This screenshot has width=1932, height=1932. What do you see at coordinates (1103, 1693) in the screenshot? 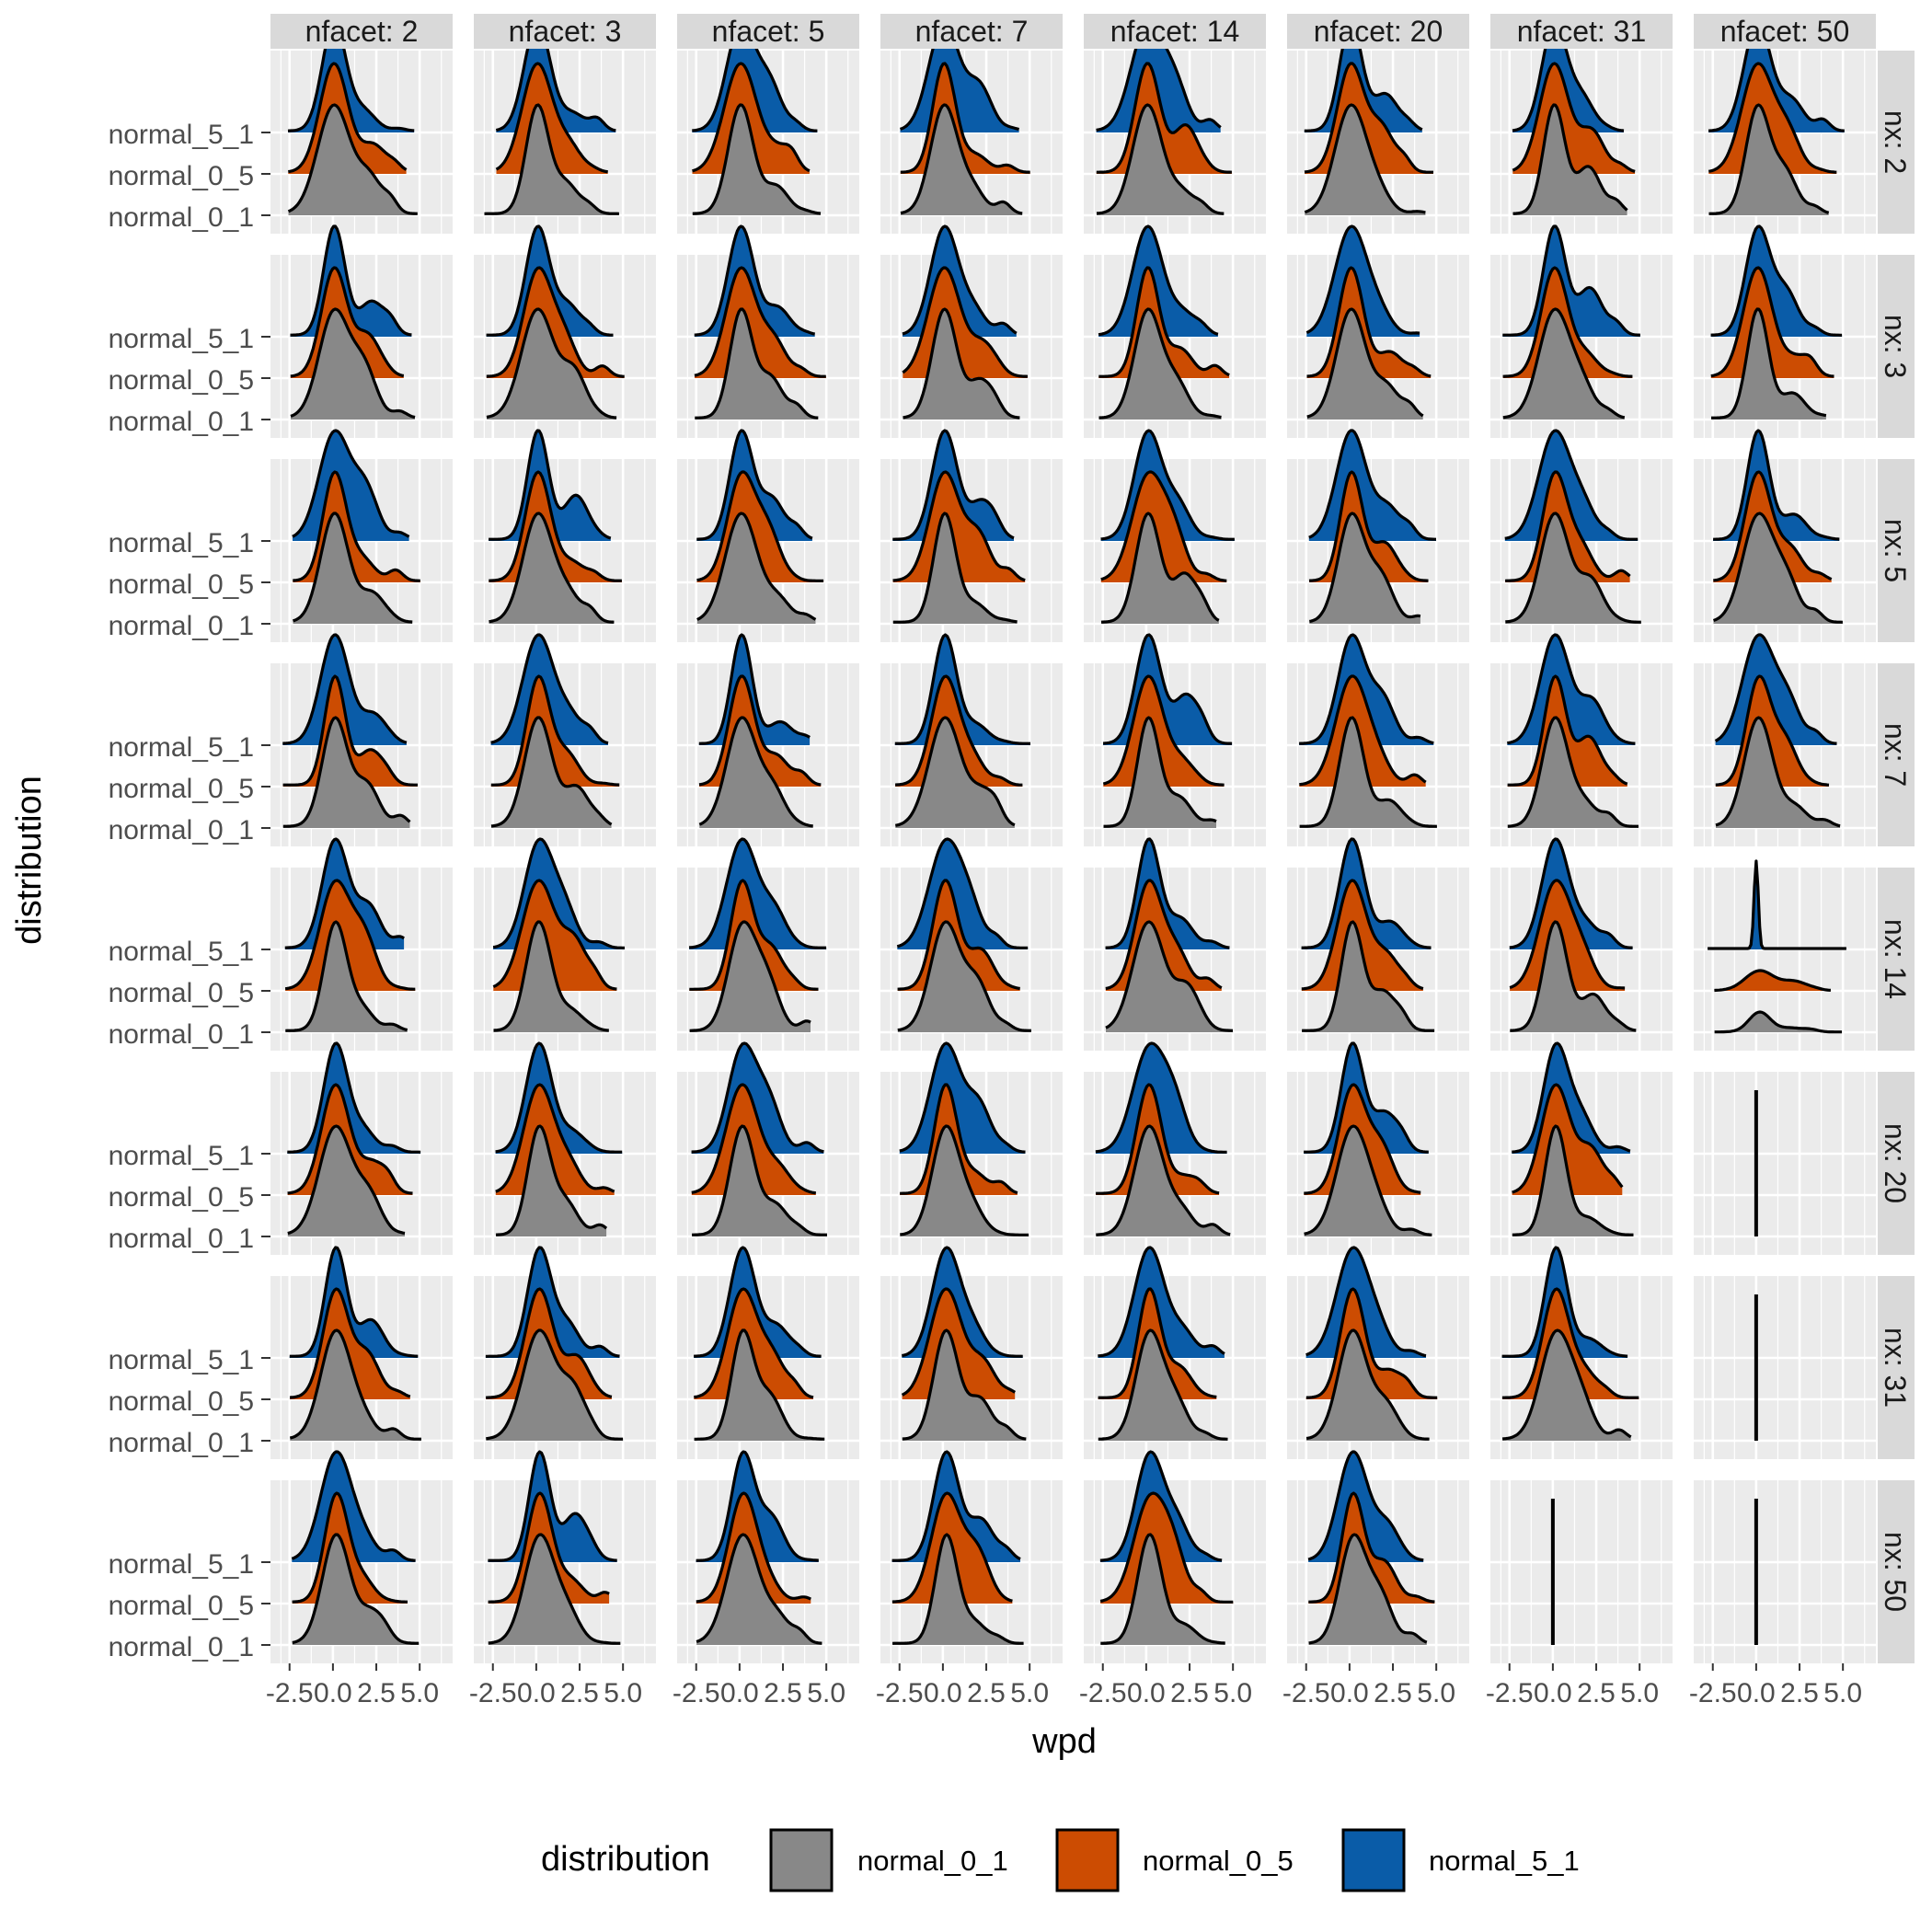
I see `x-tick-label: -2.5` at bounding box center [1103, 1693].